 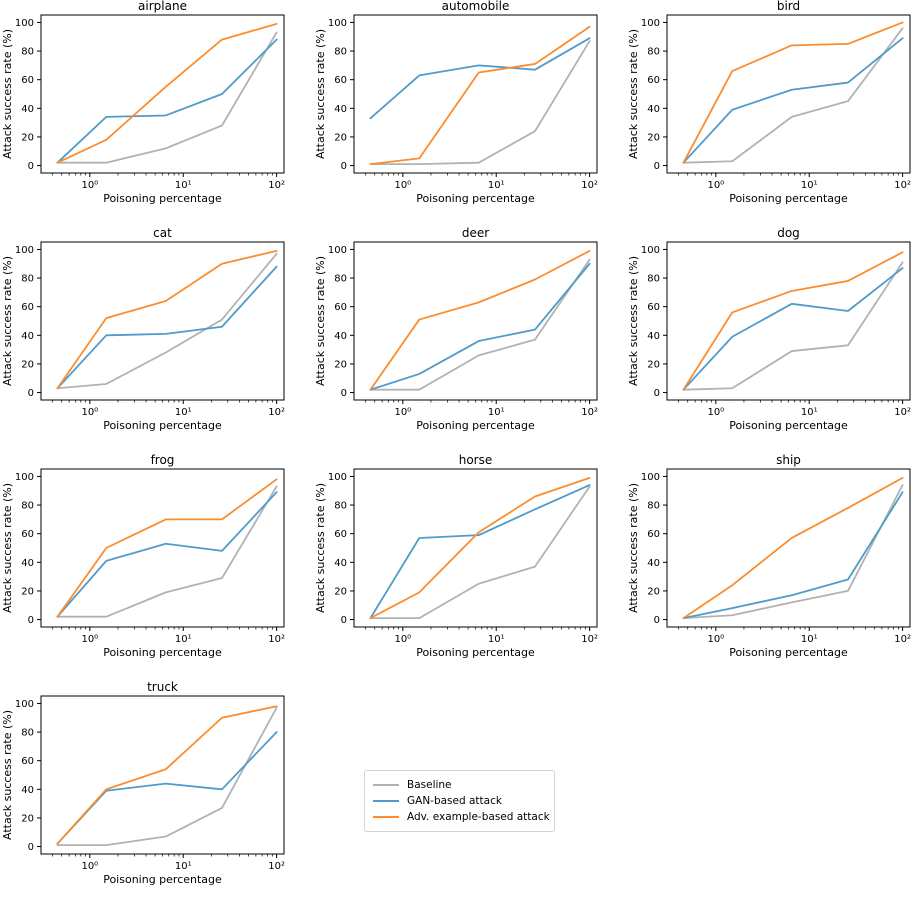 I want to click on subplot-title: airplane, so click(x=162, y=6).